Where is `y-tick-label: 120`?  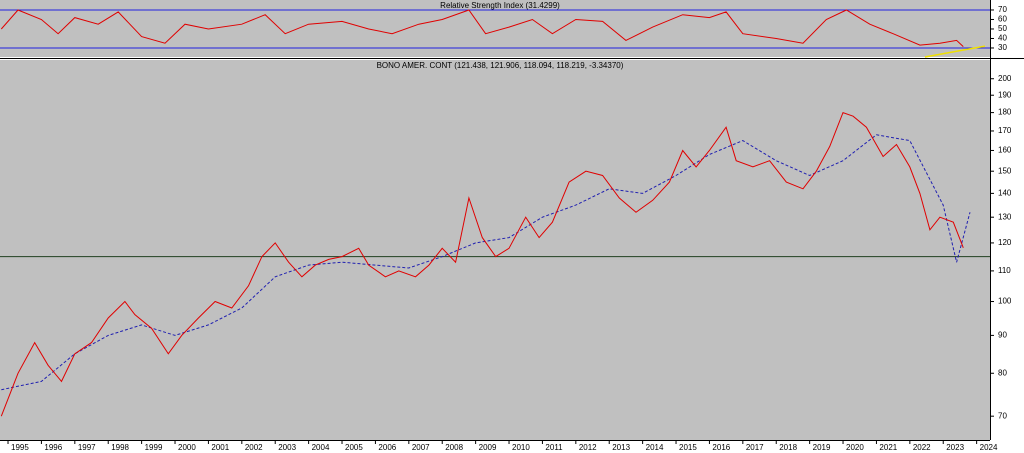
y-tick-label: 120 is located at coordinates (1005, 242).